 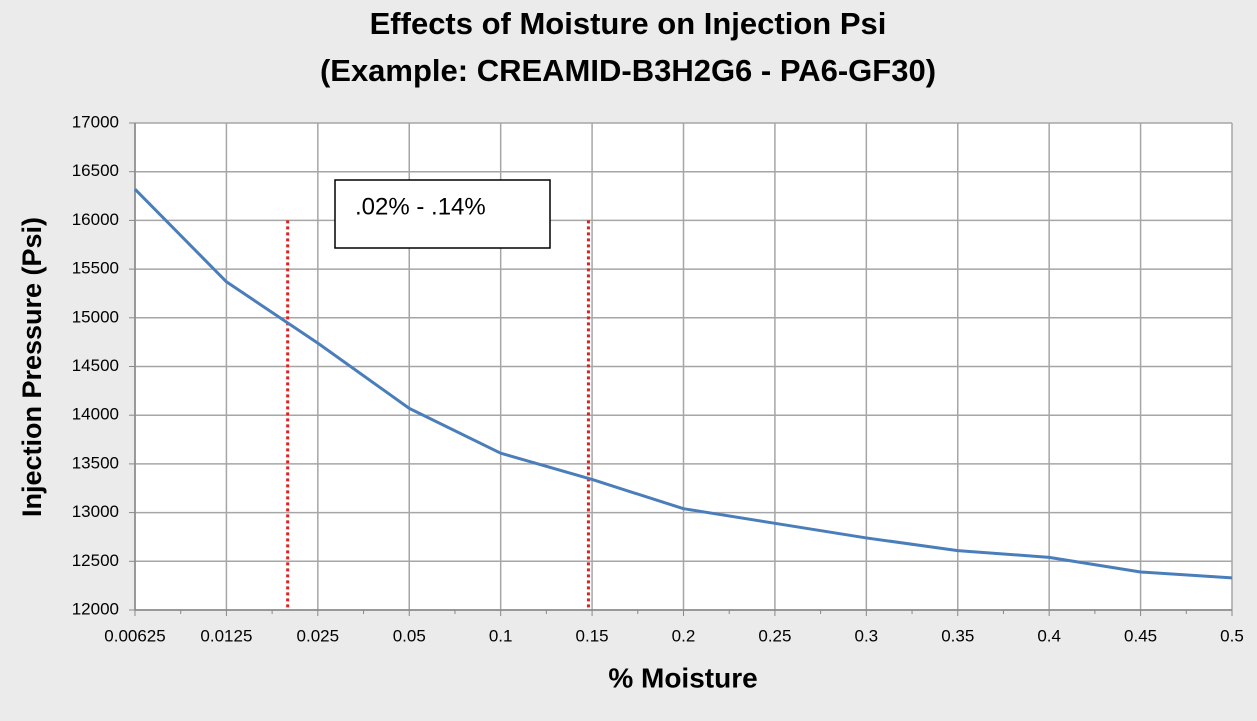 What do you see at coordinates (95, 608) in the screenshot?
I see `y-tick-label: 12000` at bounding box center [95, 608].